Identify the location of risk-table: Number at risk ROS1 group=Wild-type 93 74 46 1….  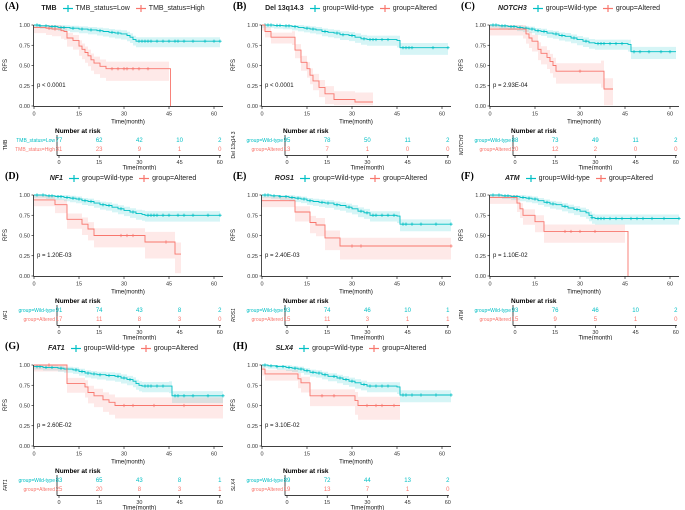
(341, 319).